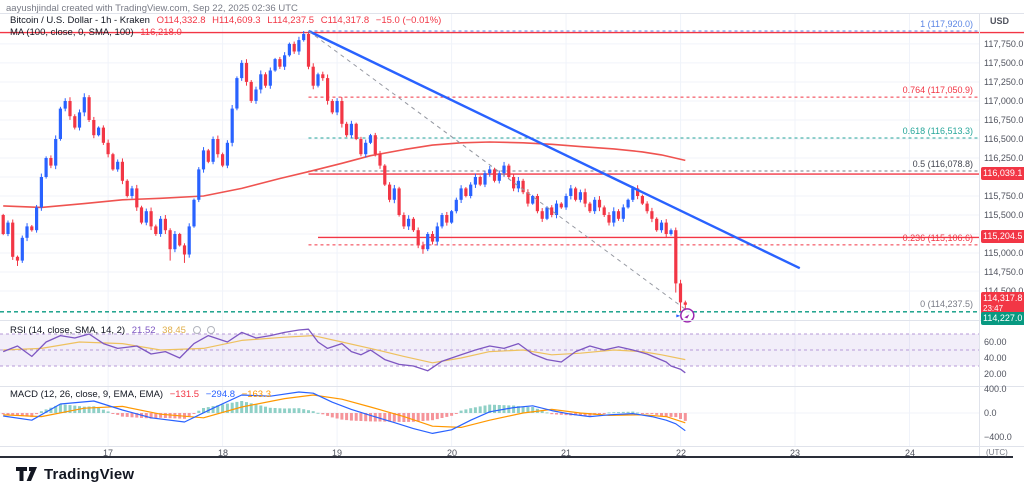  Describe the element at coordinates (291, 20) in the screenshot. I see `ohlc-low: L114,237.5` at that location.